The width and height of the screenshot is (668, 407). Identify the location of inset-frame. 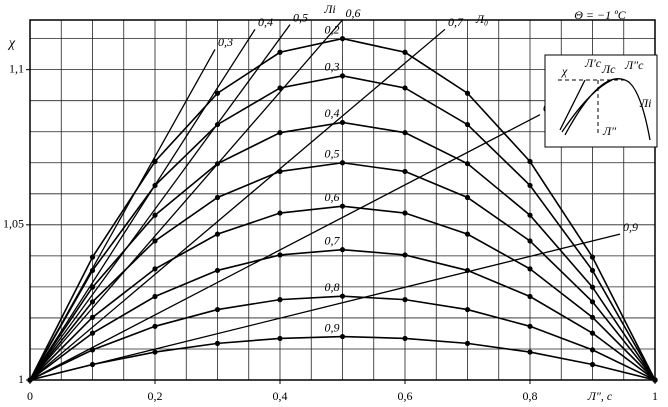
(601, 101).